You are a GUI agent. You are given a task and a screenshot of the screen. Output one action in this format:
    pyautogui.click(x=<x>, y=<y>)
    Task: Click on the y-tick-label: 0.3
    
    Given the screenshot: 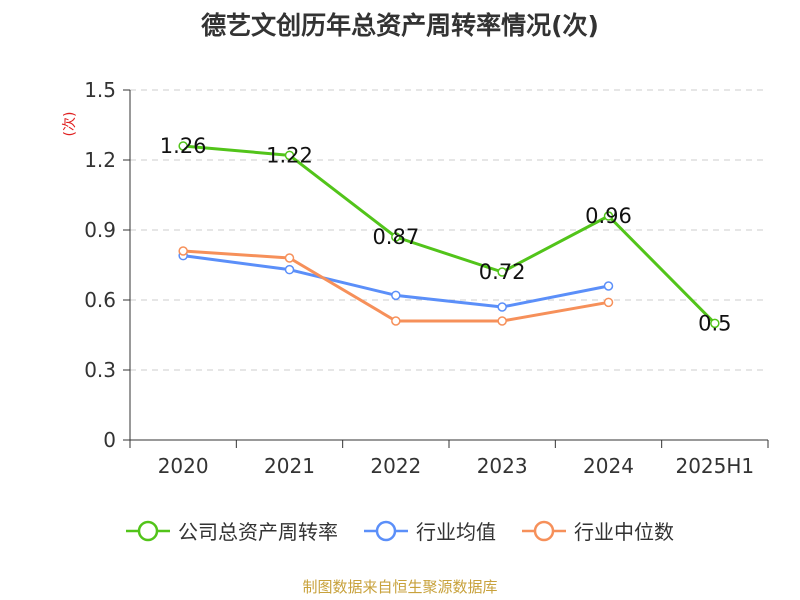 What is the action you would take?
    pyautogui.click(x=100, y=370)
    